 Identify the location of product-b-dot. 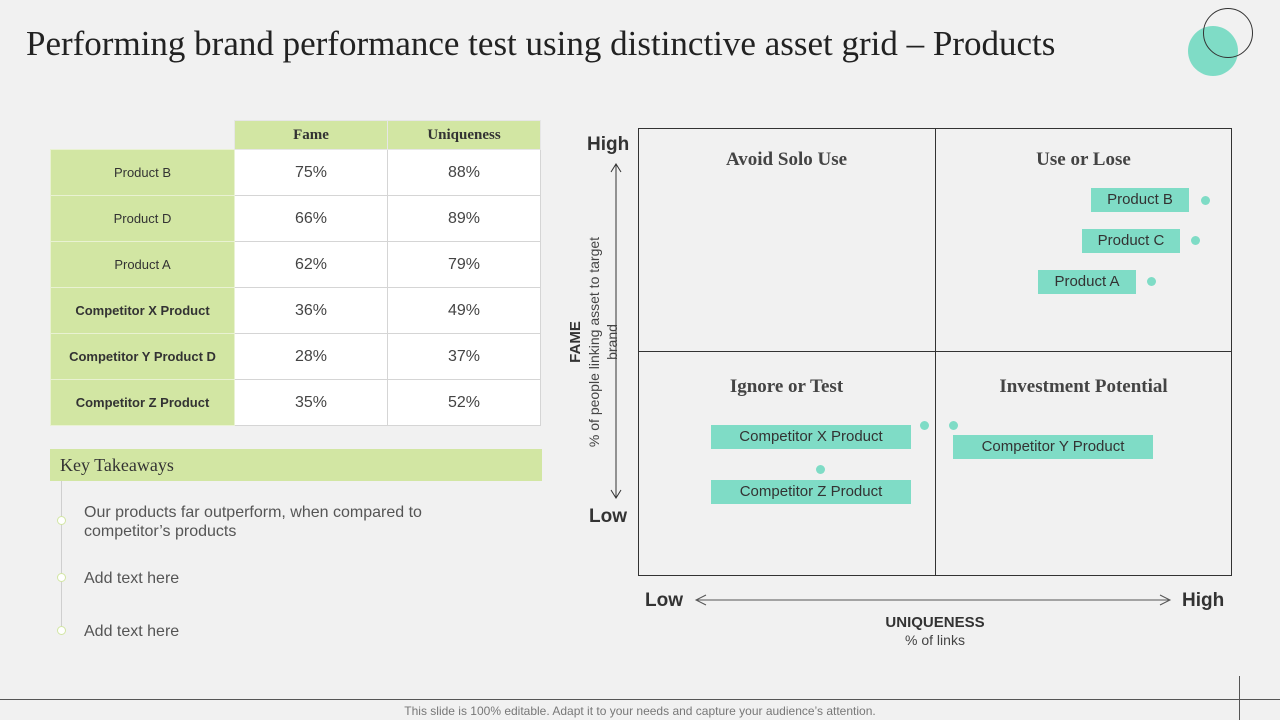
(1205, 200).